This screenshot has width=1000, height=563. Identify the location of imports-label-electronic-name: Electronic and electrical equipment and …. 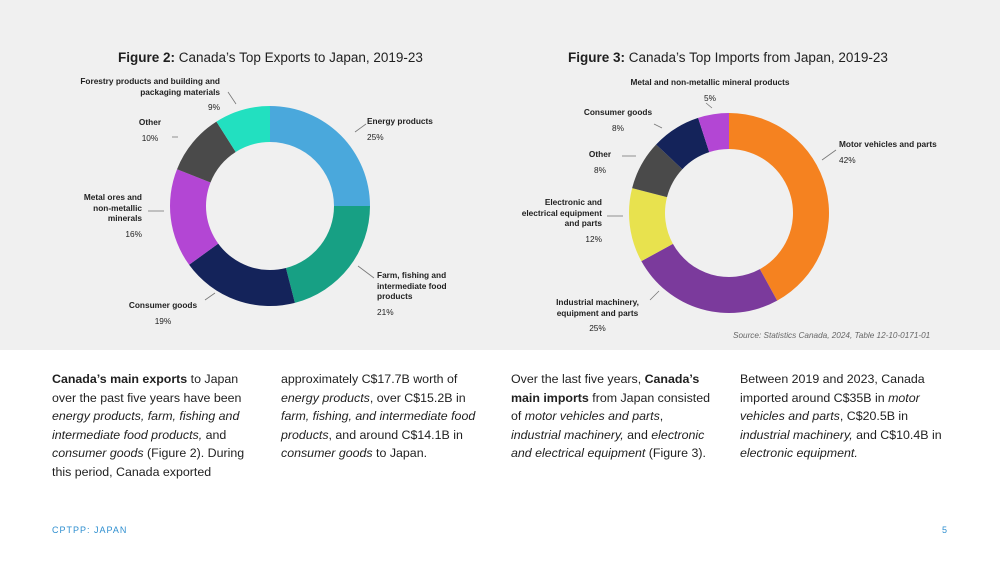
(561, 212).